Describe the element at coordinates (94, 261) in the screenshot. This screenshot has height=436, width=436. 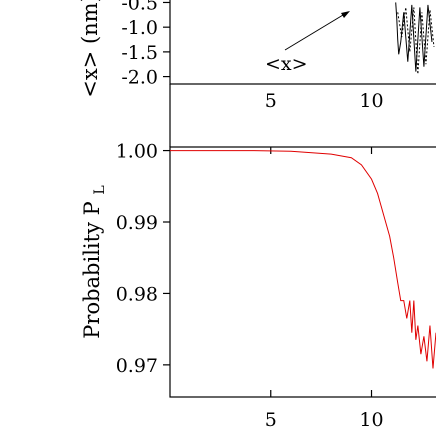
I see `bottom-ylabel: Probability P L` at that location.